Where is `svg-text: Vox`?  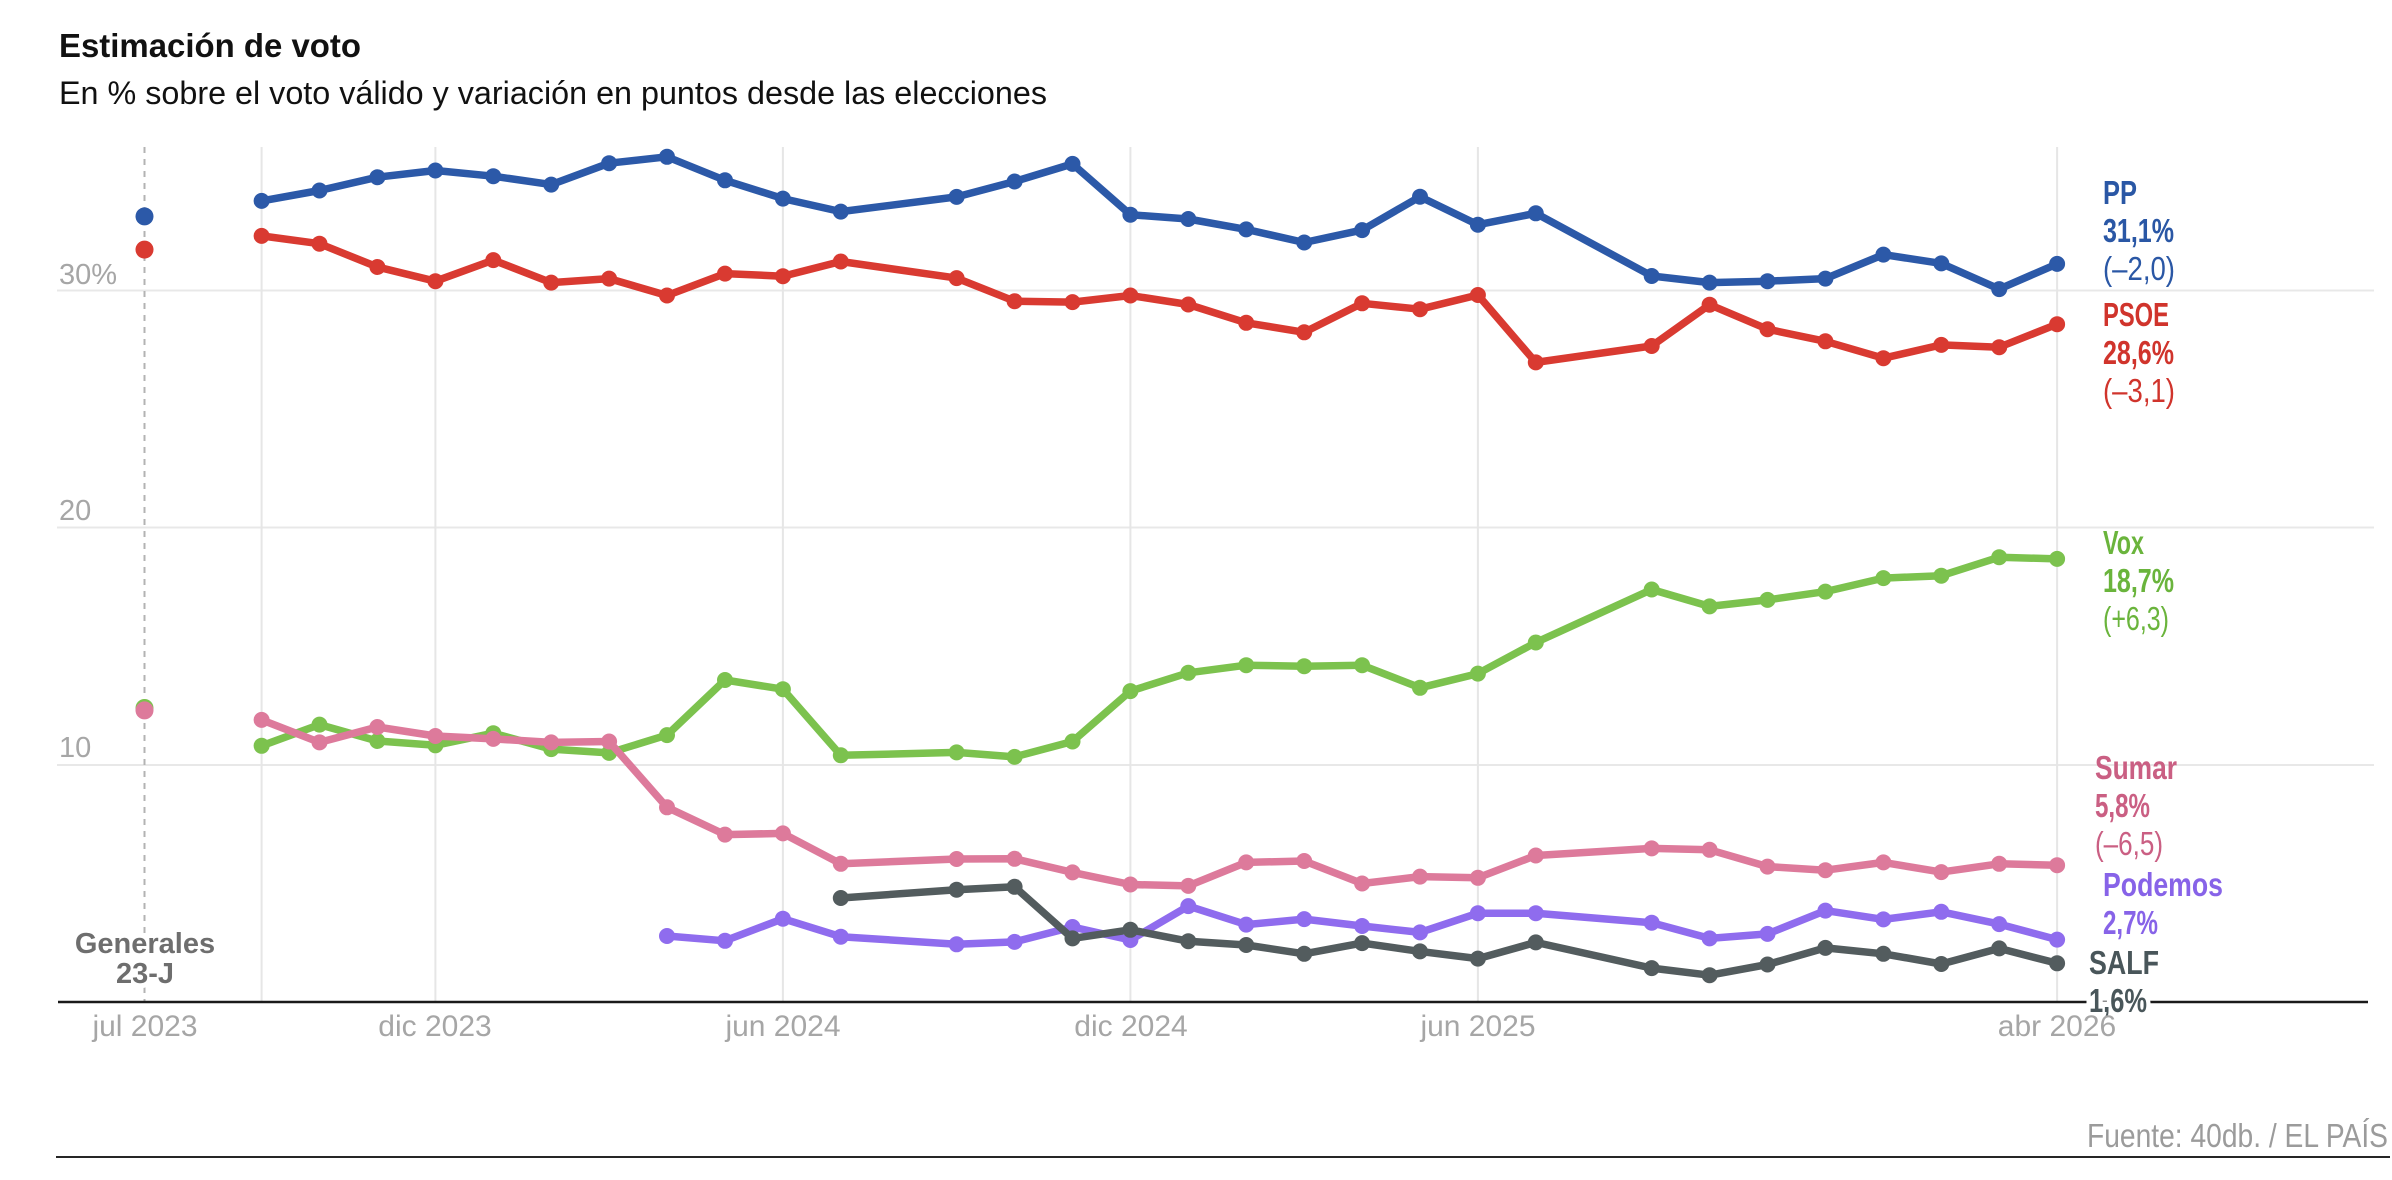 svg-text: Vox is located at coordinates (2123, 542).